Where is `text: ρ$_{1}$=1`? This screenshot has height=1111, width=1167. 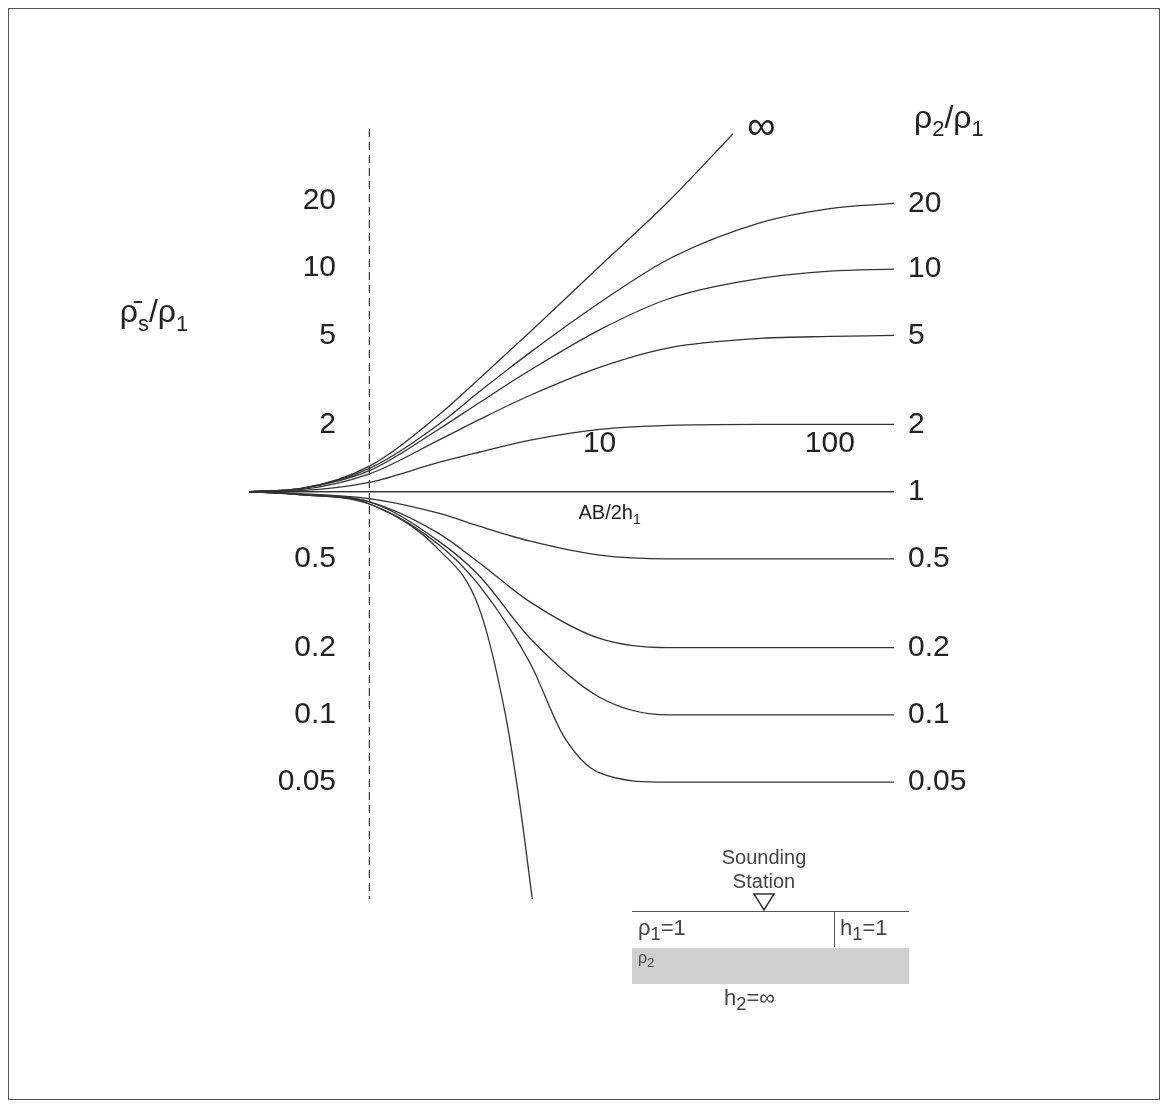
text: ρ$_{1}$=1 is located at coordinates (662, 930).